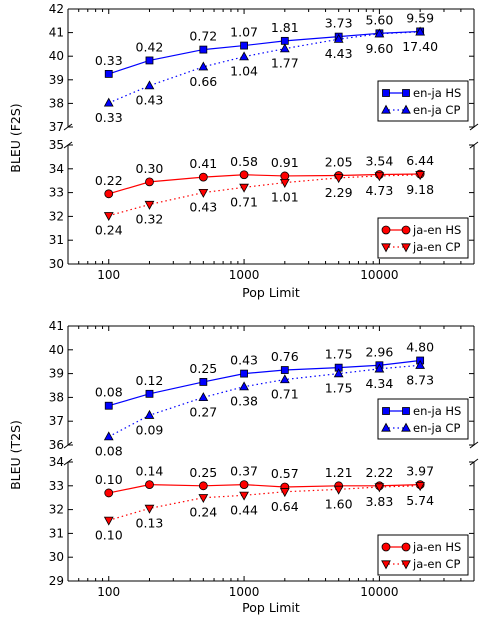 This screenshot has height=619, width=493. What do you see at coordinates (203, 512) in the screenshot?
I see `fig1-p1-s1-data-label: 0.24` at bounding box center [203, 512].